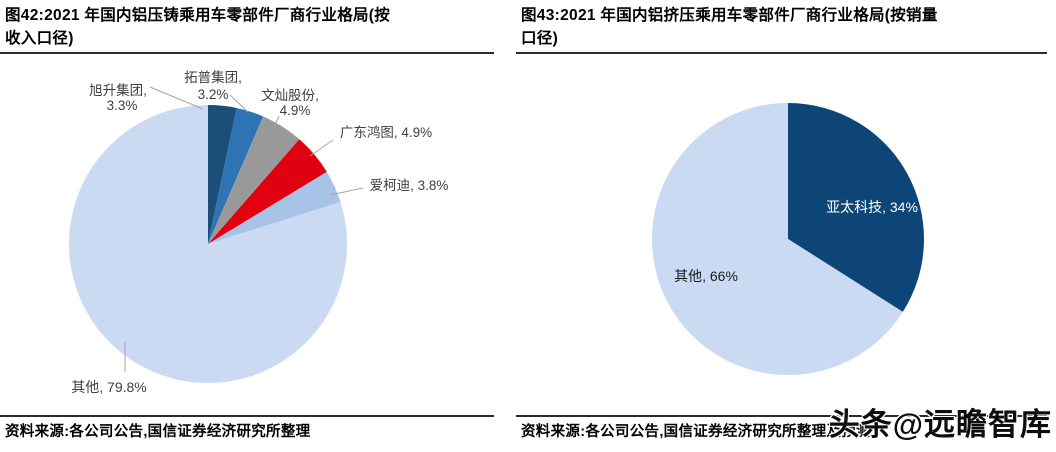 Image resolution: width=1056 pixels, height=452 pixels. What do you see at coordinates (213, 77) in the screenshot?
I see `pie-slice-label: 拓普集团,` at bounding box center [213, 77].